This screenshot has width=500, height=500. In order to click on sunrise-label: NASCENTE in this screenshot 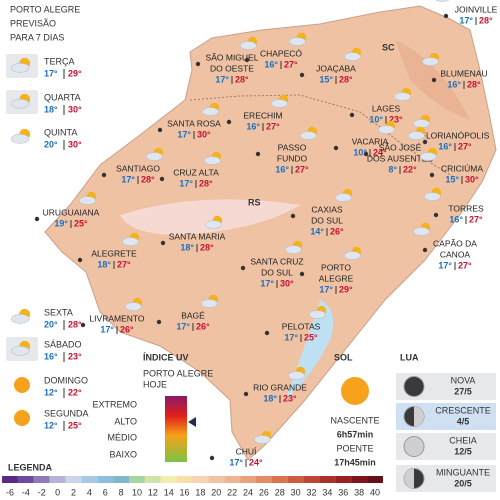, I will do `click(354, 420)`.